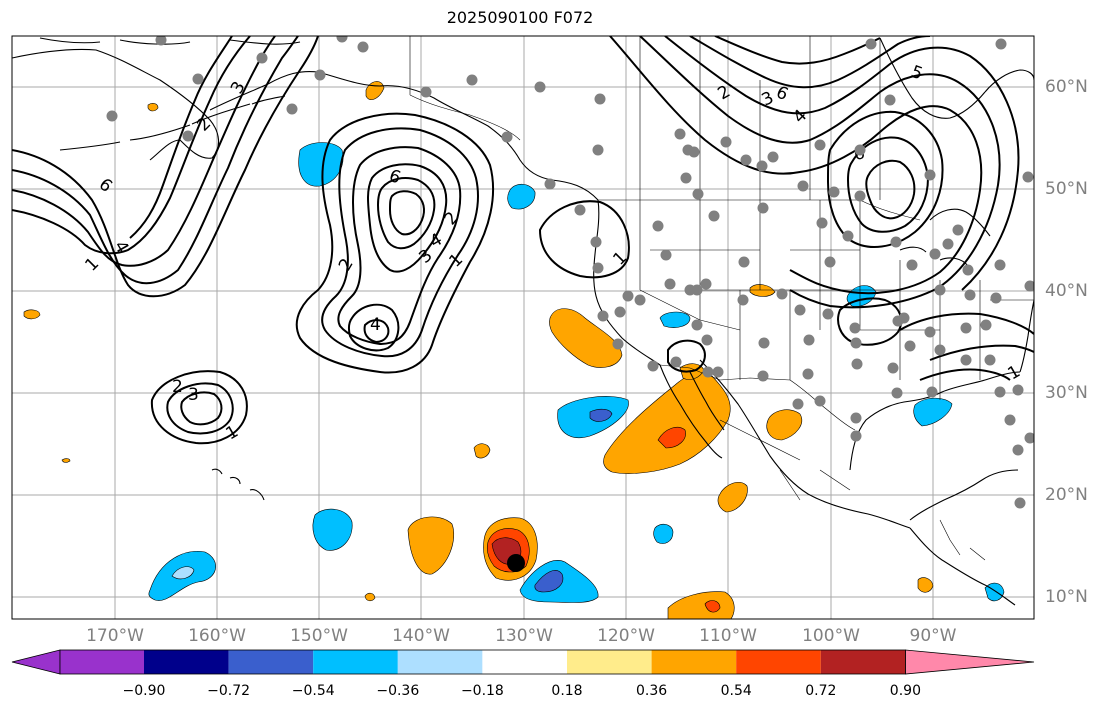 Image resolution: width=1105 pixels, height=712 pixels. I want to click on colorbar-tick-label: −0.18, so click(482, 691).